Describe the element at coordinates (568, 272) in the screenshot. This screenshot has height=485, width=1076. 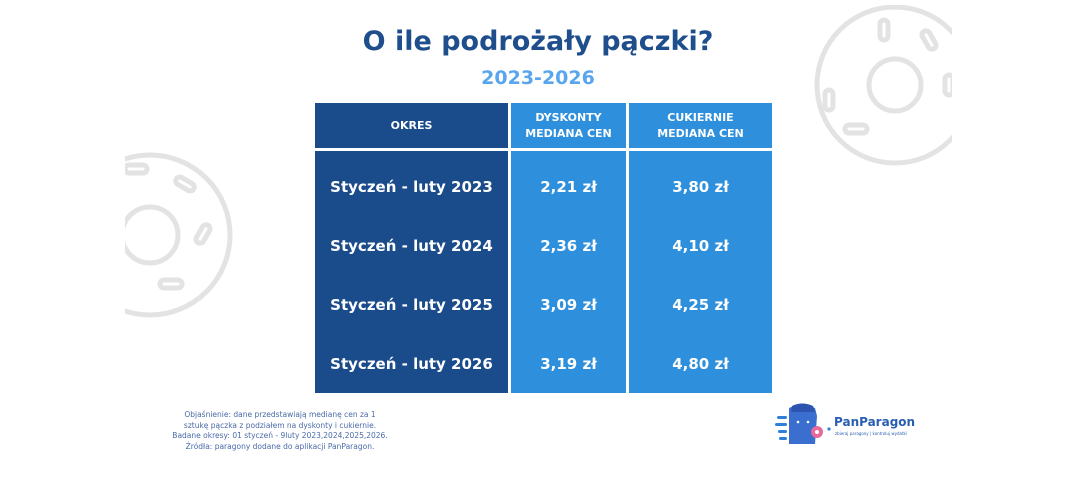
I see `dyskonty-column-bg` at that location.